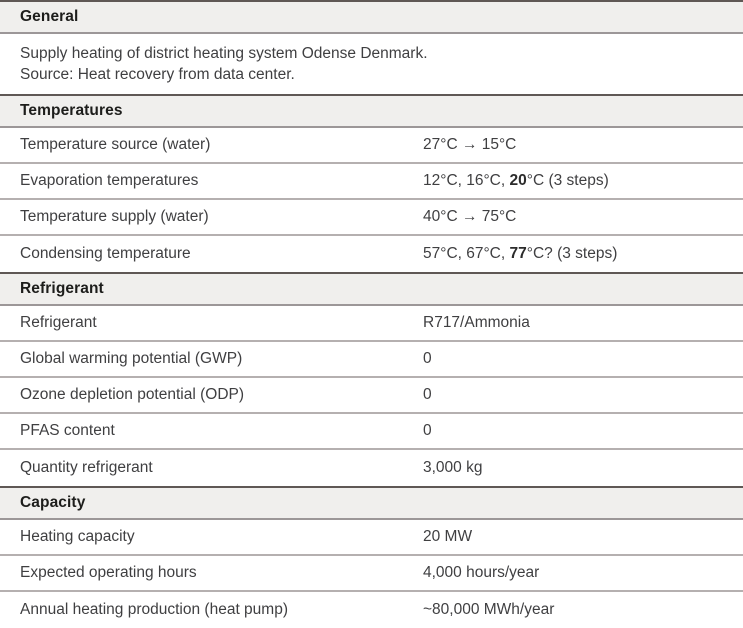  Describe the element at coordinates (53, 502) in the screenshot. I see `section-title: Capacity` at that location.